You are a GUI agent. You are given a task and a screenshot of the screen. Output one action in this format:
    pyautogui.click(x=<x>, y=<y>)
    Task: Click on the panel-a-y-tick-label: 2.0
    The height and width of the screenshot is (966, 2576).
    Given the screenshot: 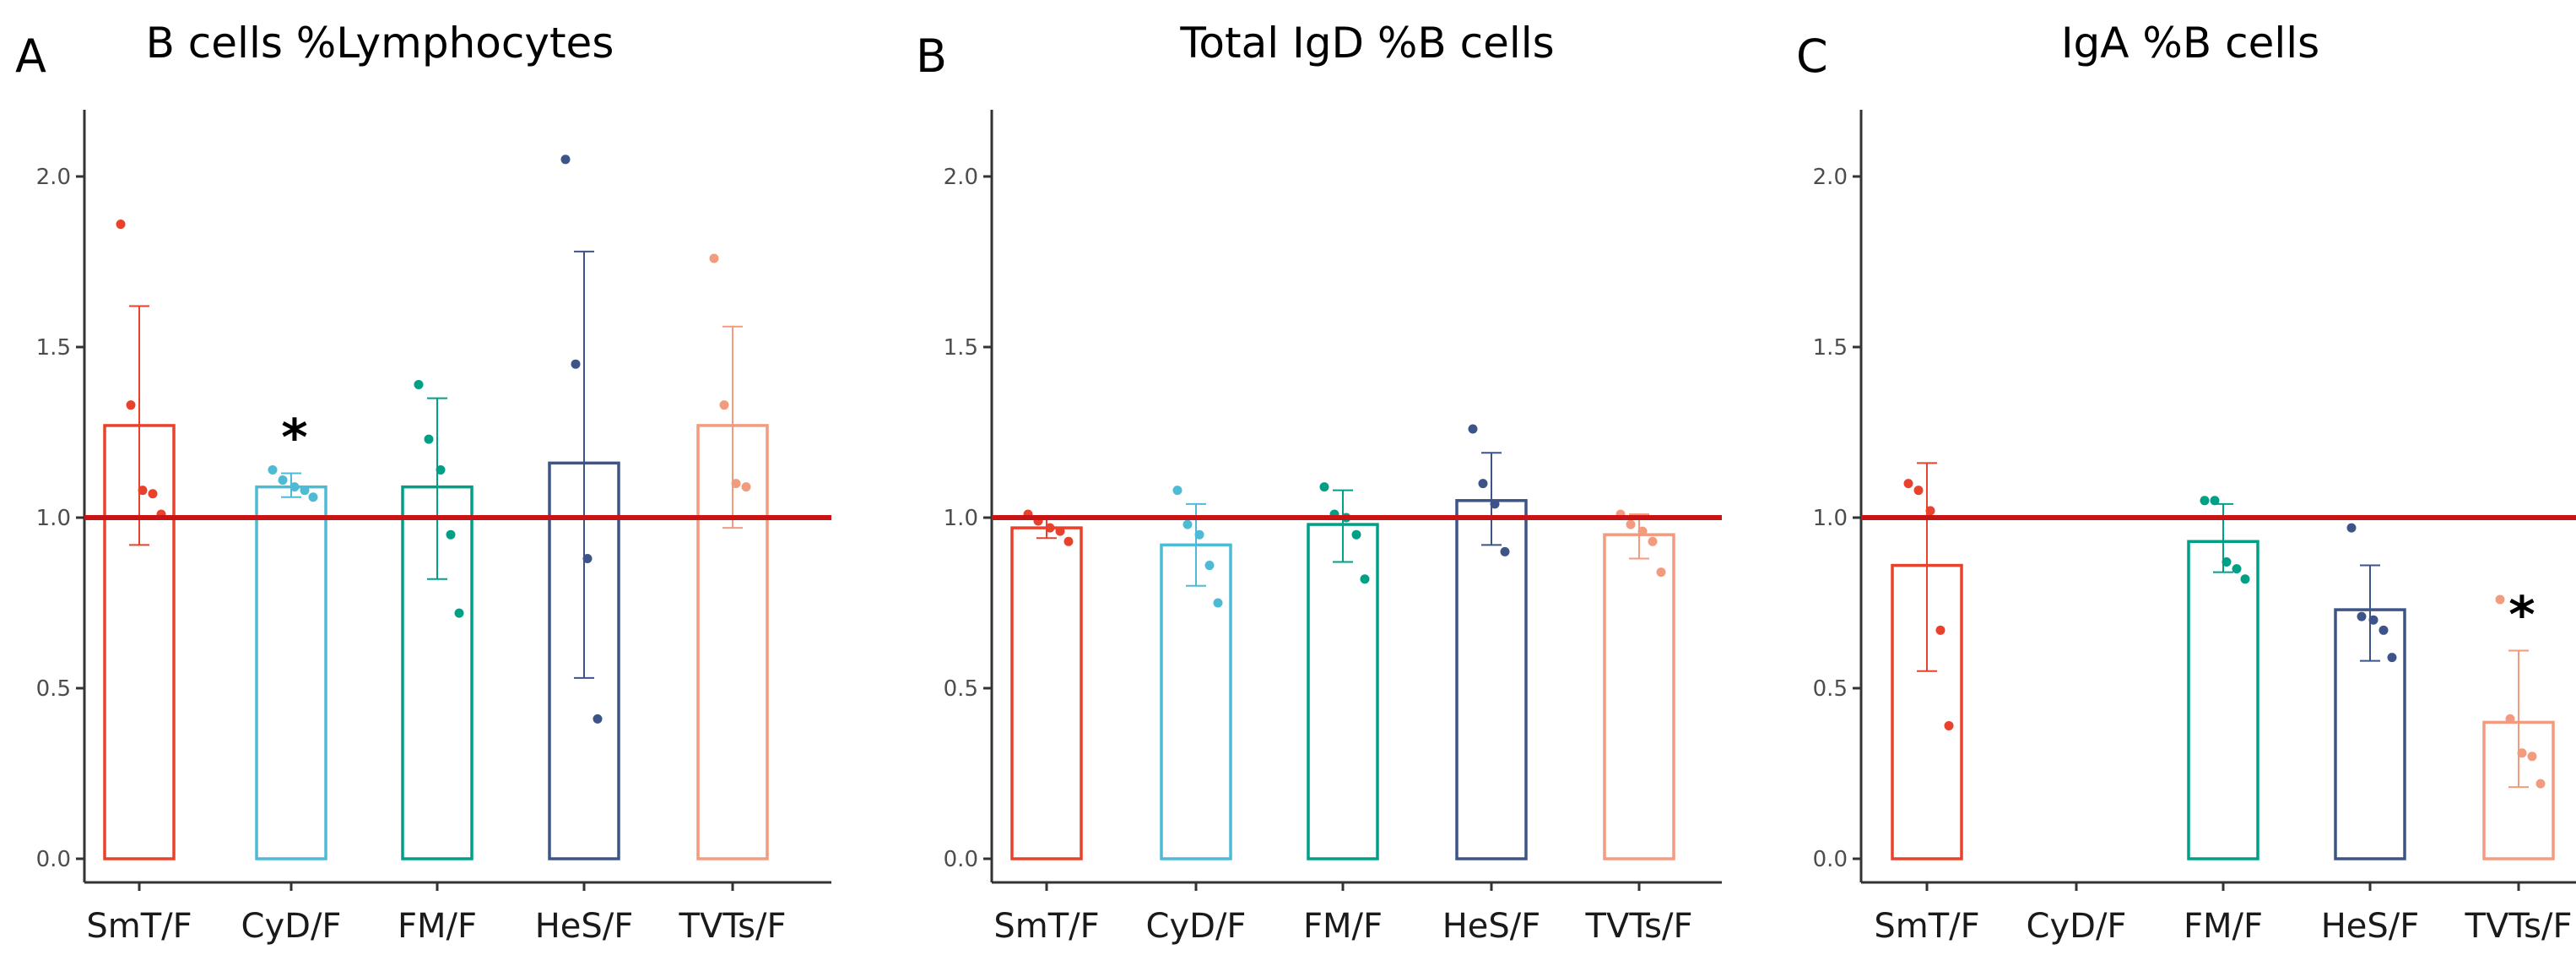 What is the action you would take?
    pyautogui.click(x=53, y=177)
    